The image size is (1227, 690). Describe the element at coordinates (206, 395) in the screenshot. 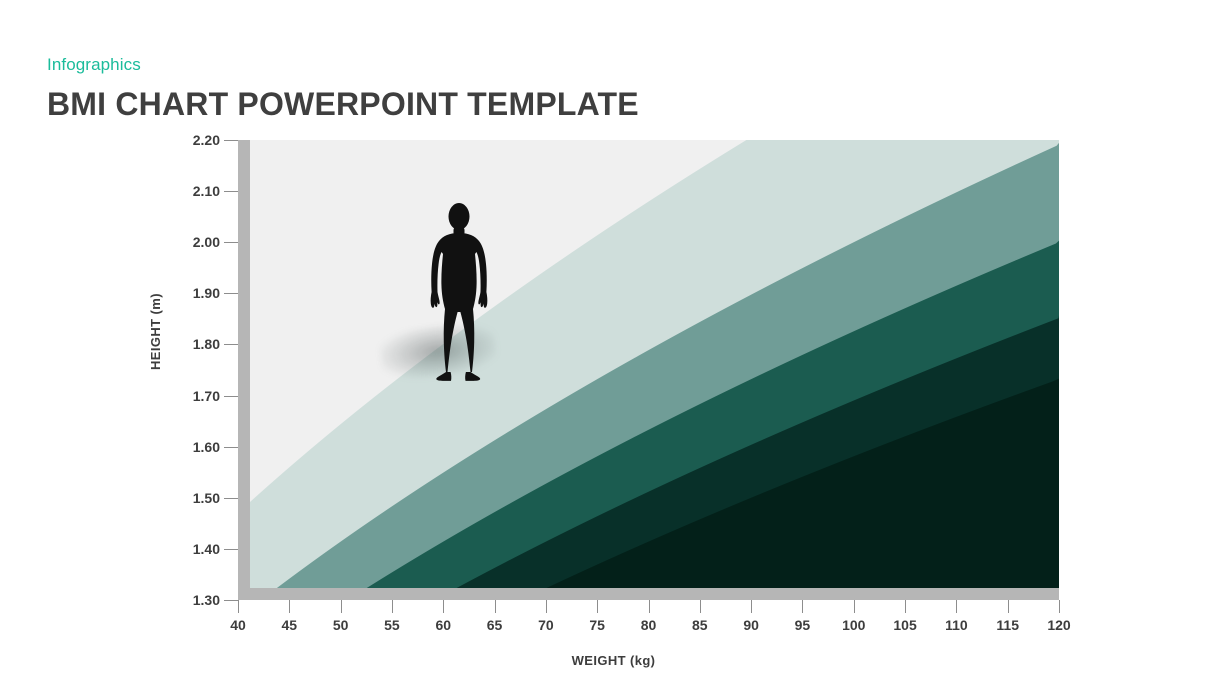

I see `y-tick-label: 1.70` at that location.